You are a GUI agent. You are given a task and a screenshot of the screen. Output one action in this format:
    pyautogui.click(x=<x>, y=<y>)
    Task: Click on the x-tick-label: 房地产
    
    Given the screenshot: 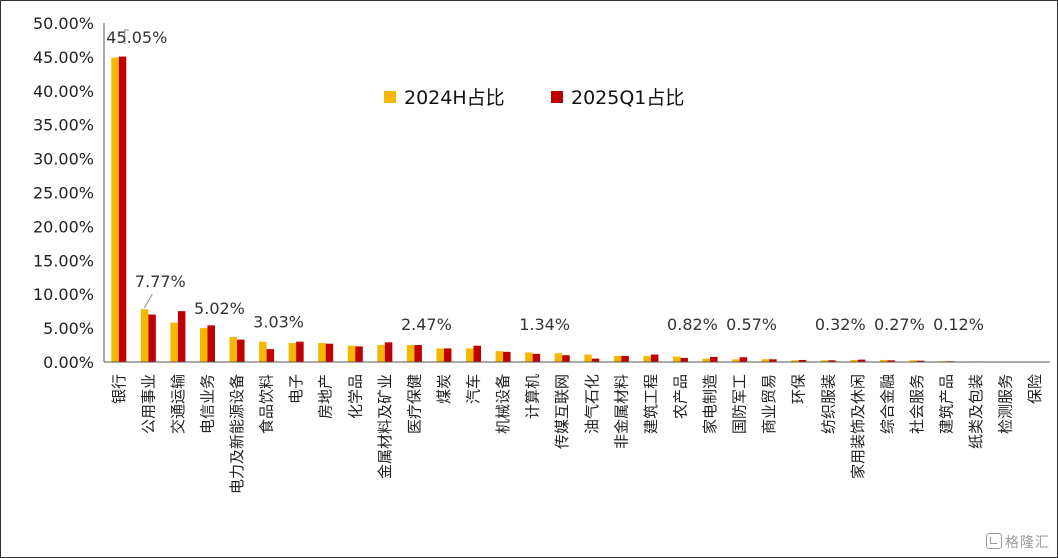 What is the action you would take?
    pyautogui.click(x=326, y=396)
    